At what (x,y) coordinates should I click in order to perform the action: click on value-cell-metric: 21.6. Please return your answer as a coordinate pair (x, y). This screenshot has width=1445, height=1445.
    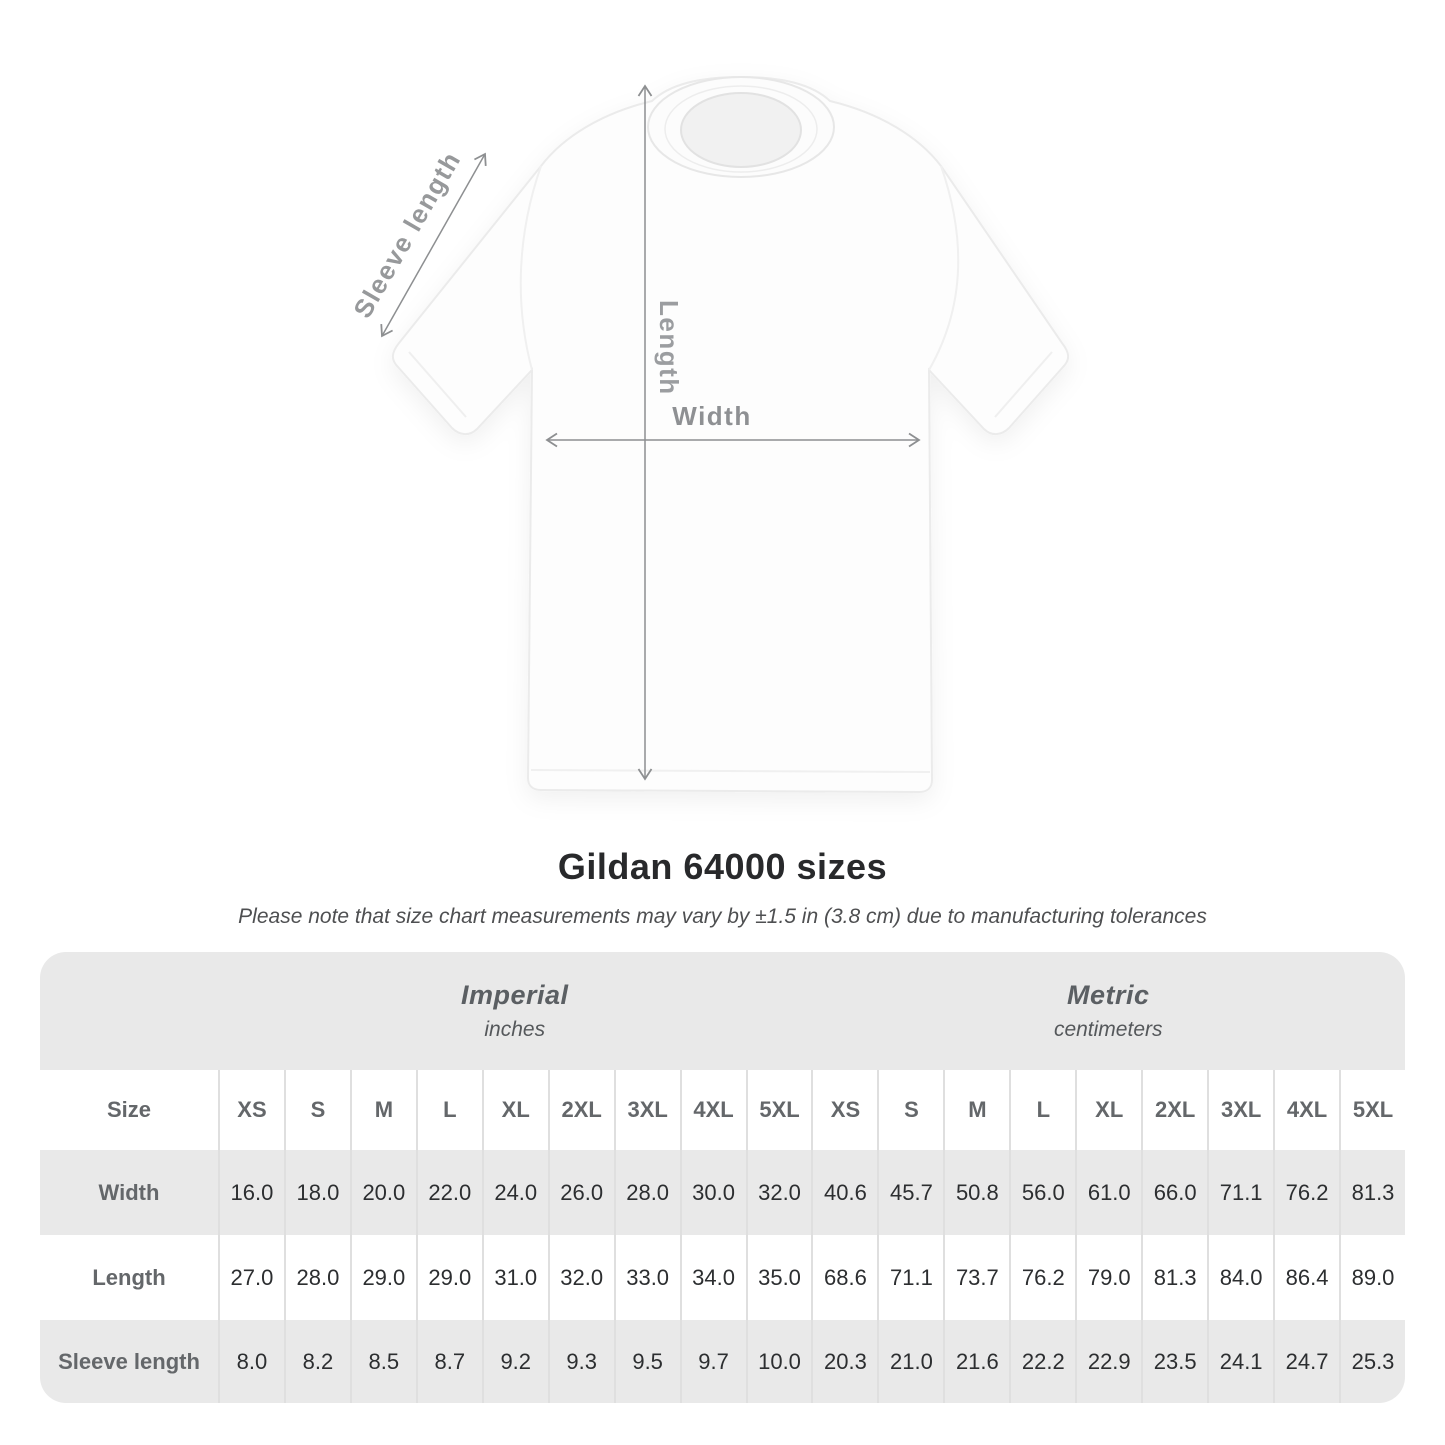
    Looking at the image, I should click on (976, 1361).